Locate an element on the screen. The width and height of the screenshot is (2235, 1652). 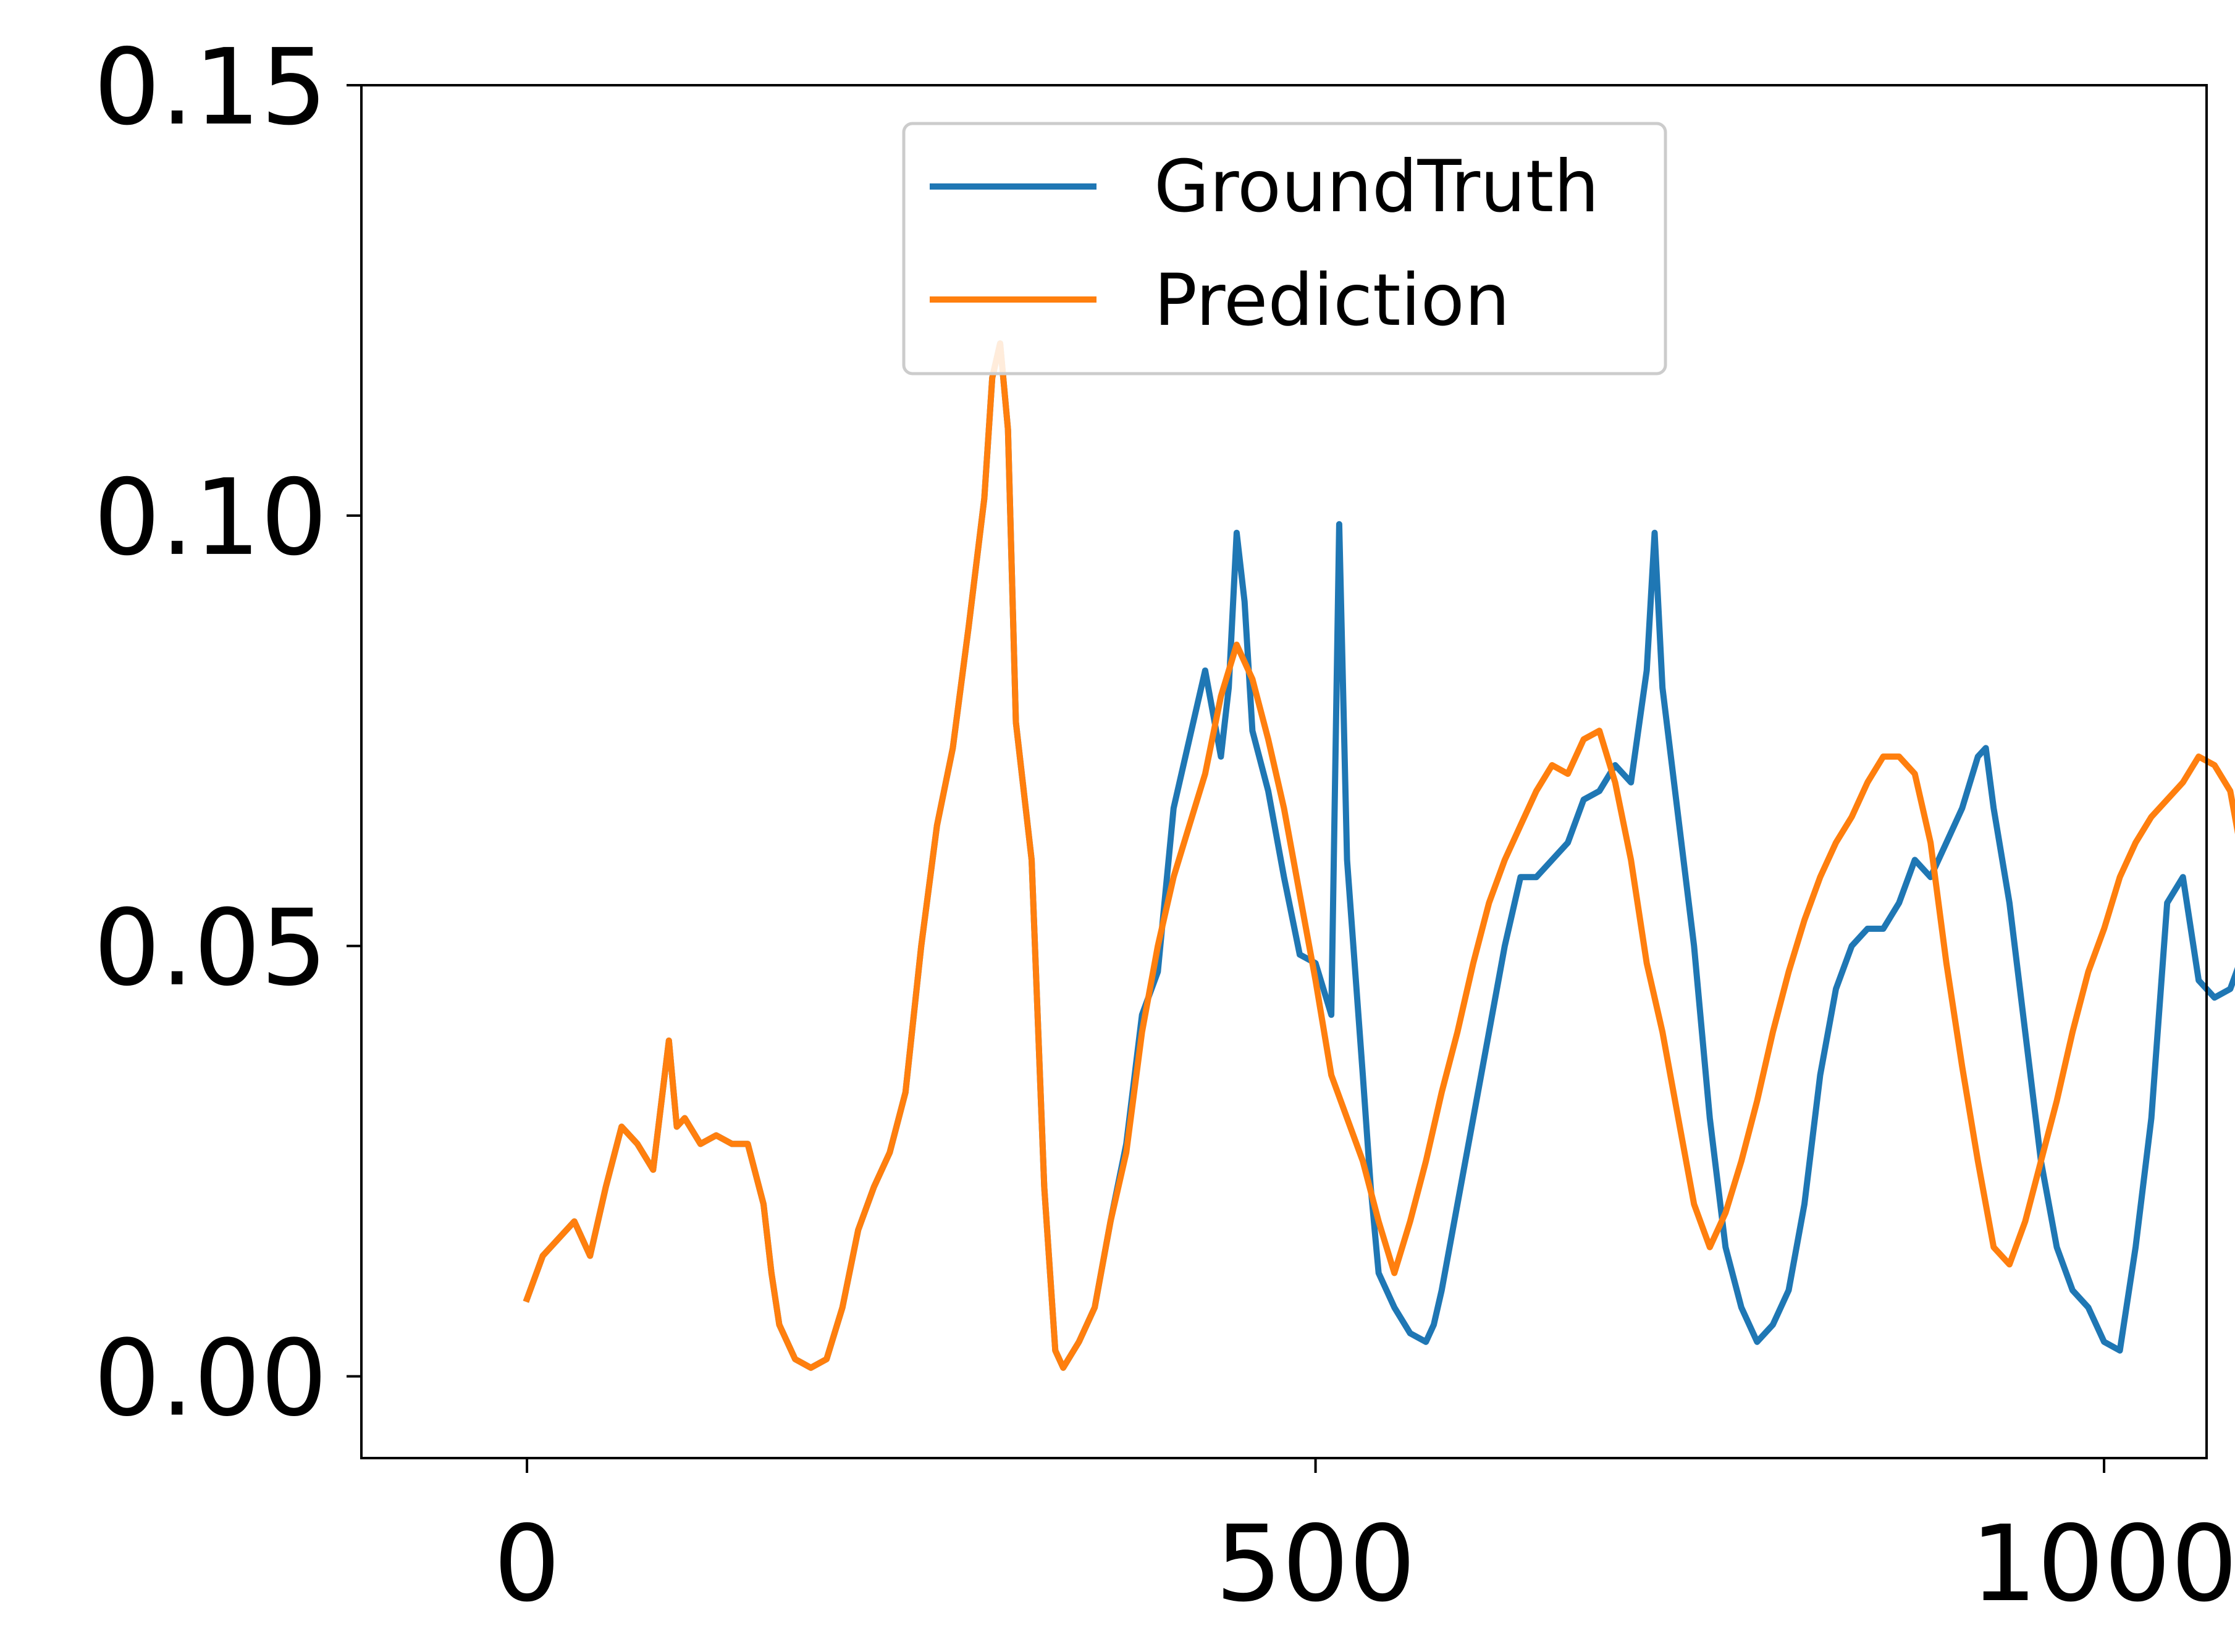
y-tick-label: 0.15 is located at coordinates (210, 88).